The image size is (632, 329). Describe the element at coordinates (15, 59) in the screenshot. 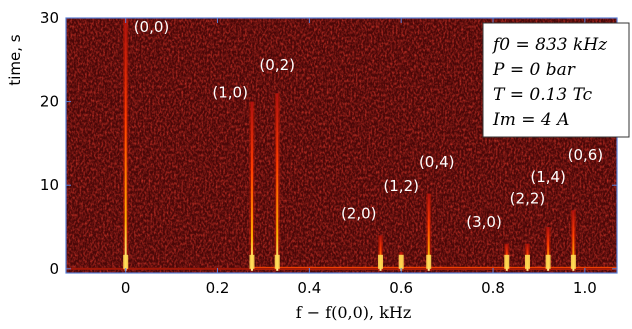

I see `y-axis-label: time, s` at that location.